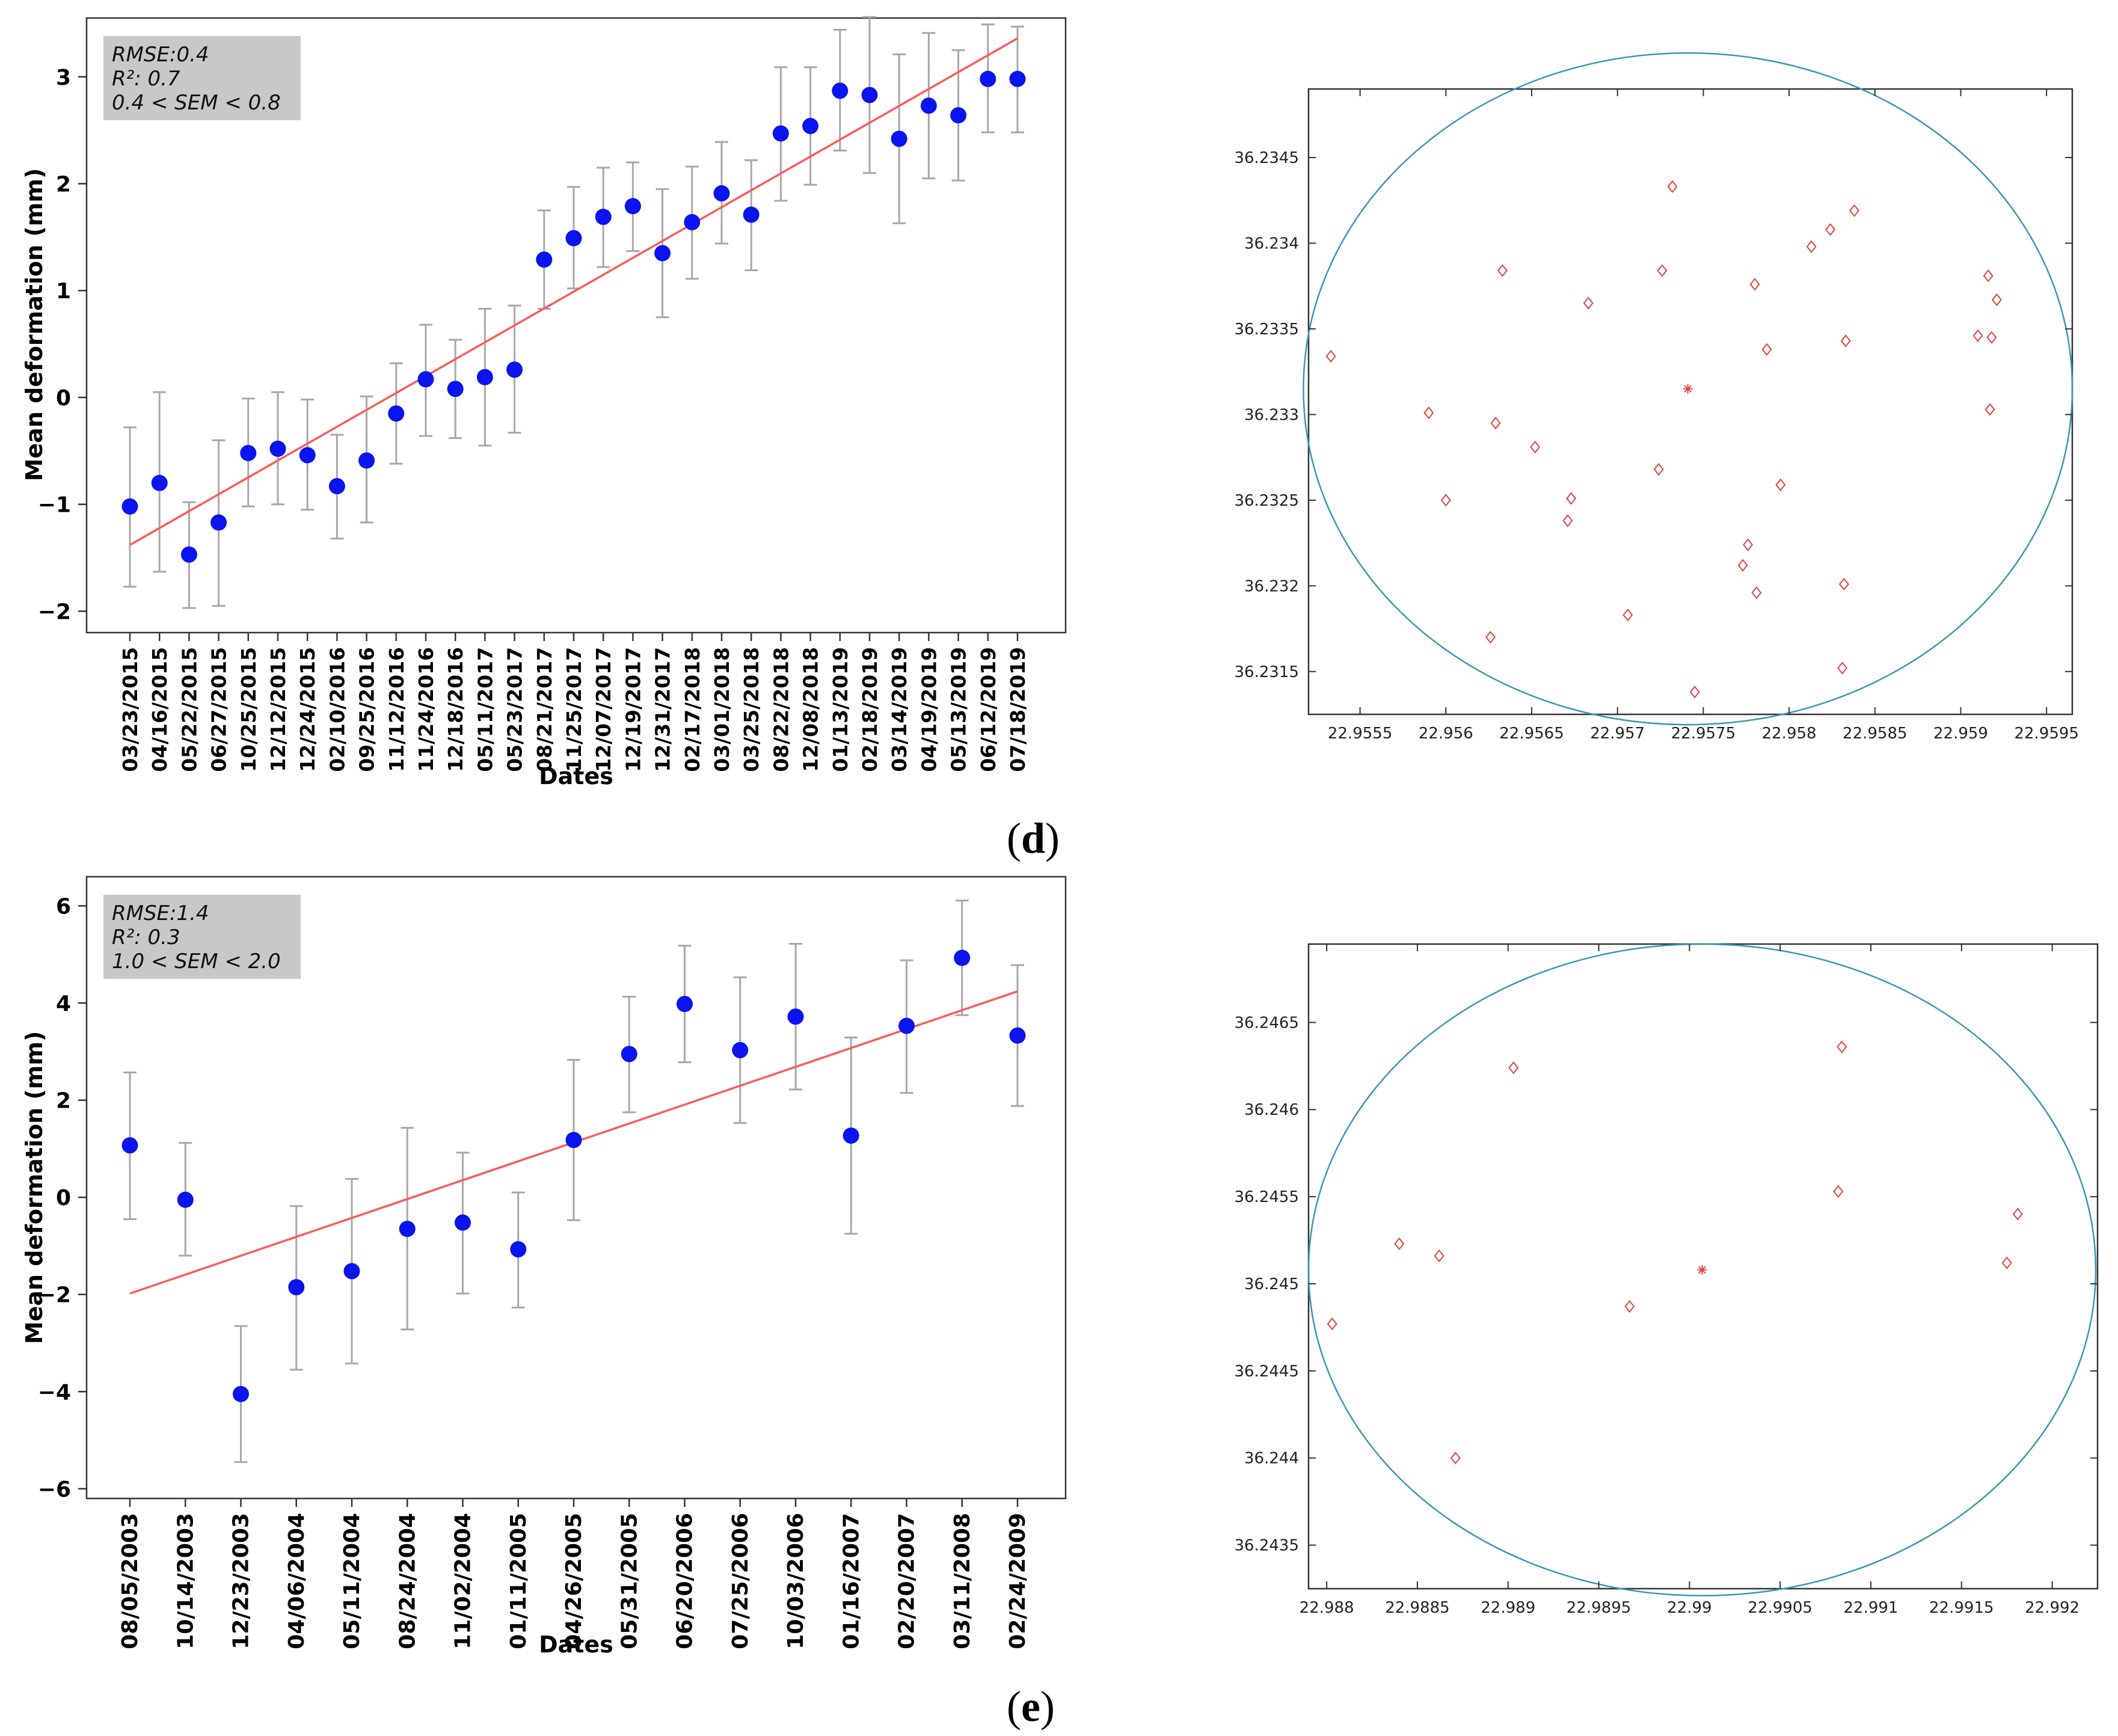 Image resolution: width=2118 pixels, height=1736 pixels. I want to click on panel-label-d: (d), so click(1033, 838).